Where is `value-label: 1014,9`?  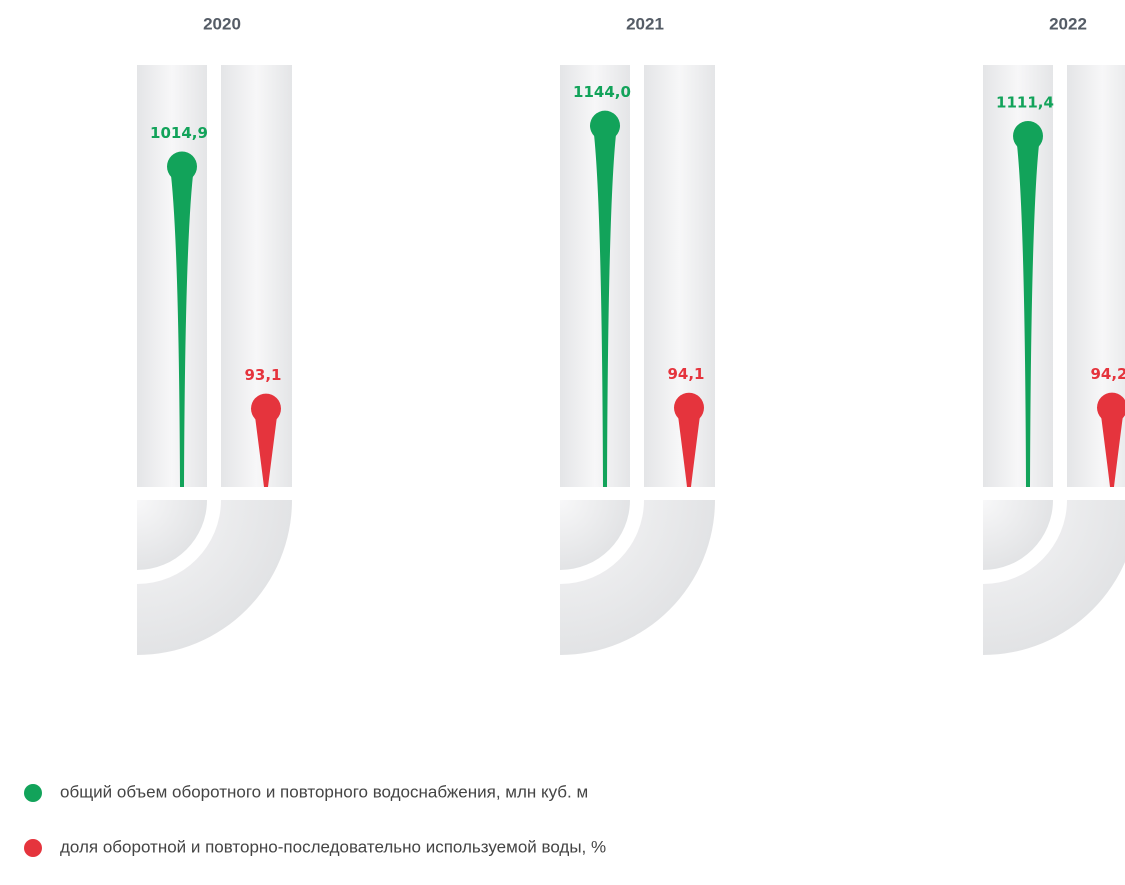
value-label: 1014,9 is located at coordinates (179, 133).